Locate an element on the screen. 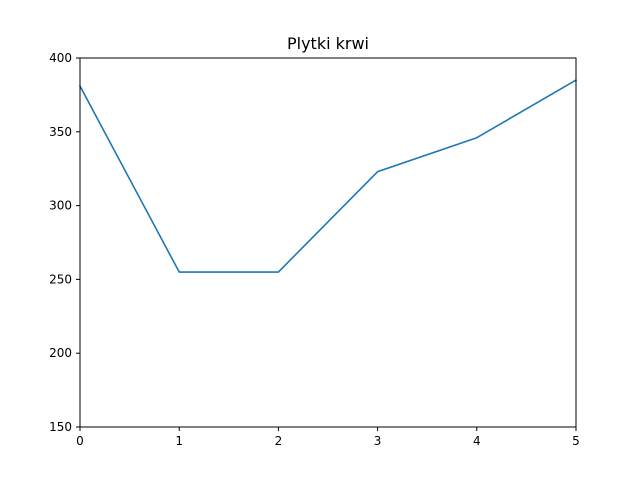  x-tick-label: 5 is located at coordinates (576, 441).